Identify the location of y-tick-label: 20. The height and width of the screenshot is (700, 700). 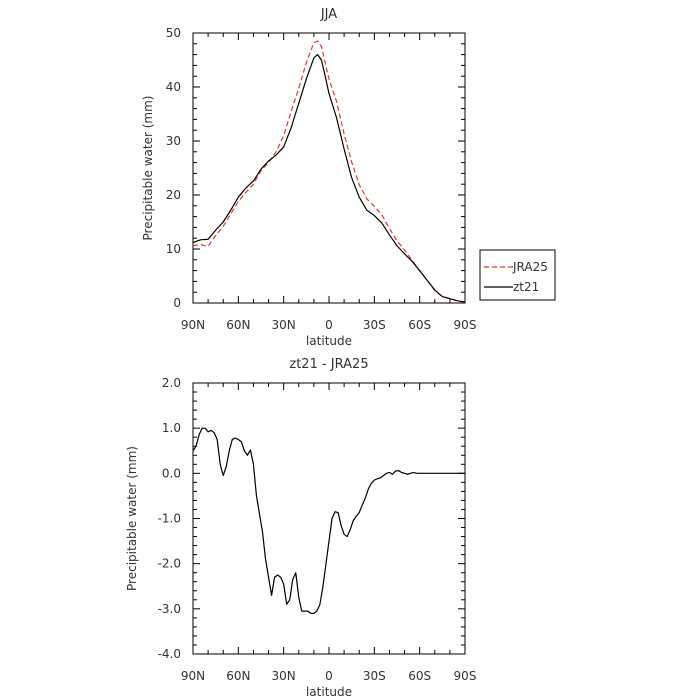
(173, 195).